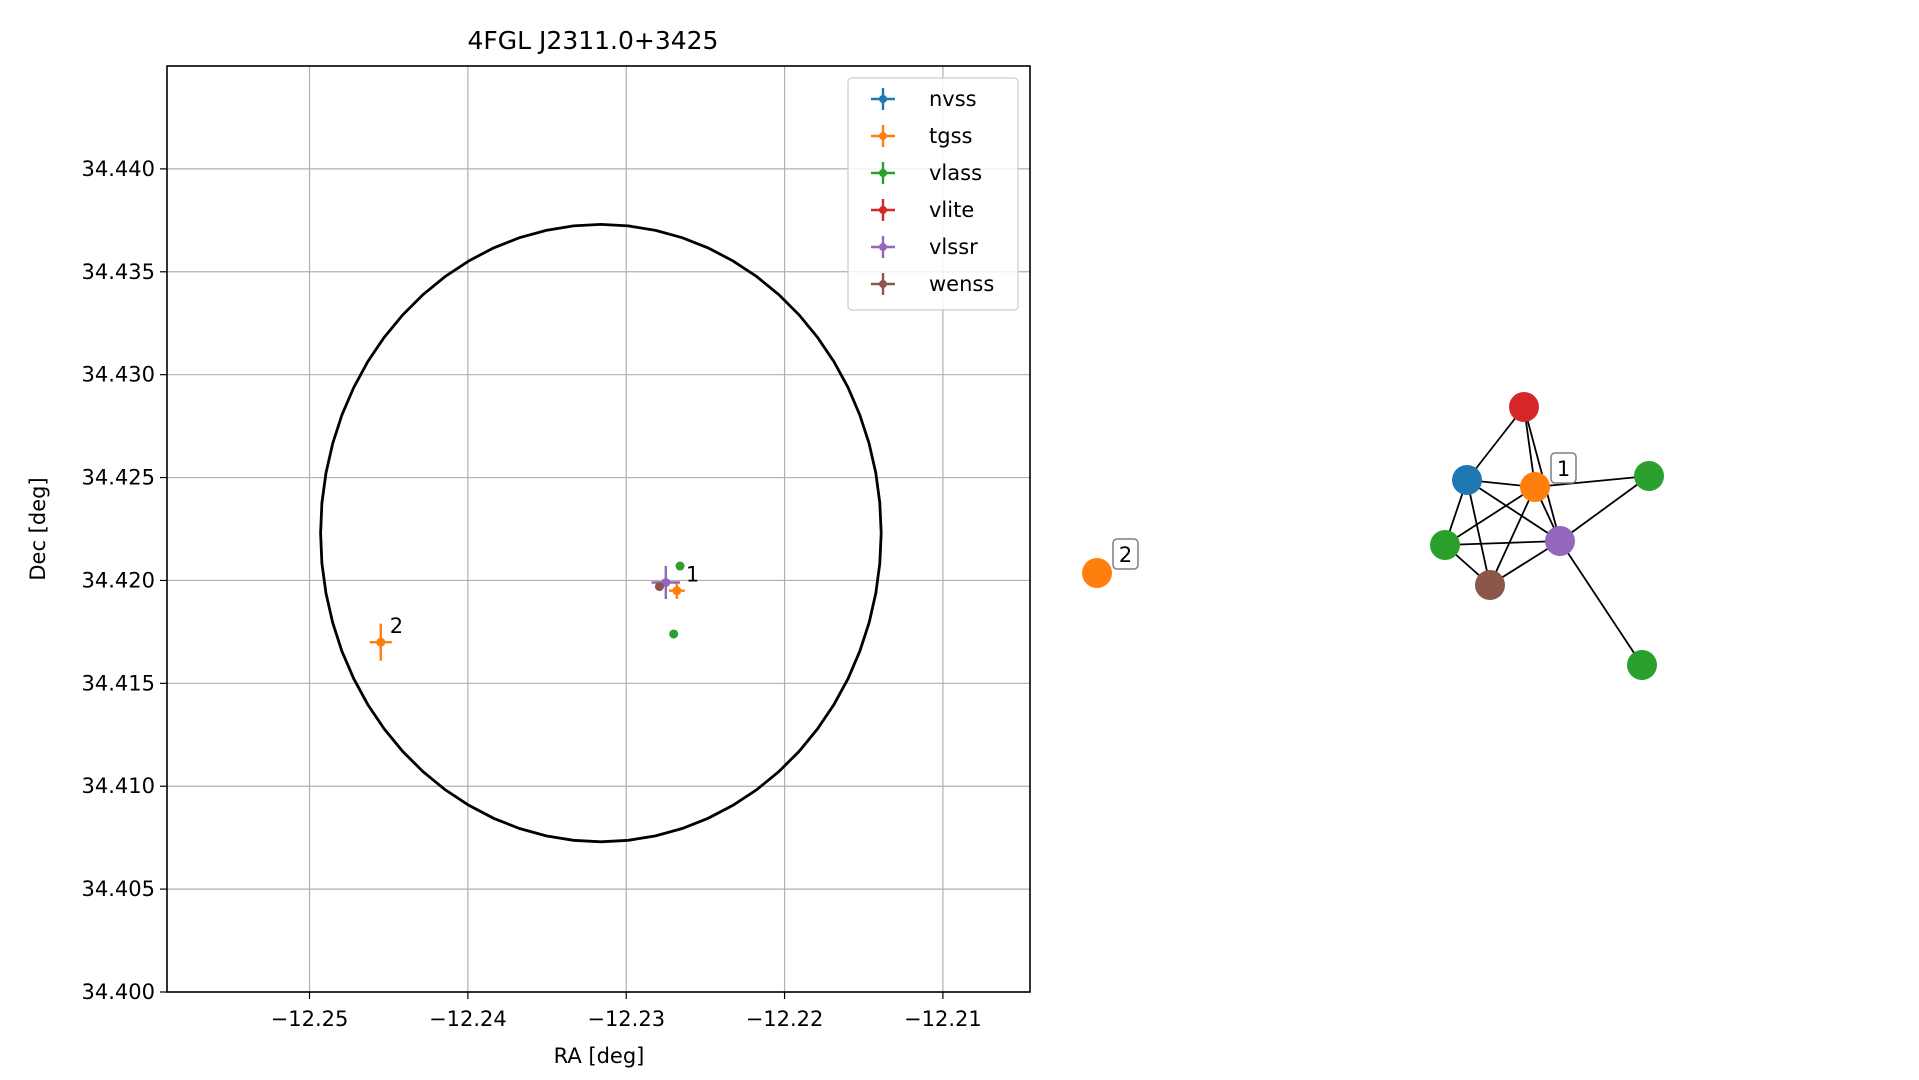  What do you see at coordinates (118, 169) in the screenshot?
I see `y-tick-label: 34.440` at bounding box center [118, 169].